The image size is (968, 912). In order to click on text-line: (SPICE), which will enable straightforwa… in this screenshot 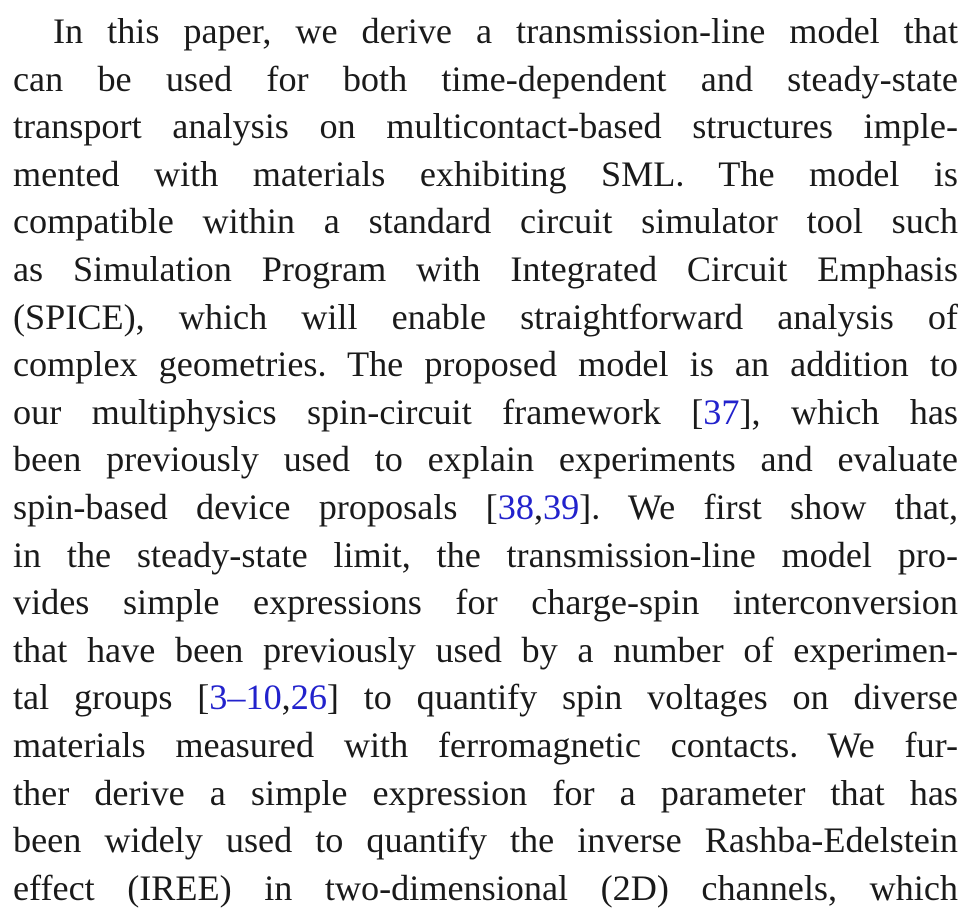, I will do `click(485, 318)`.